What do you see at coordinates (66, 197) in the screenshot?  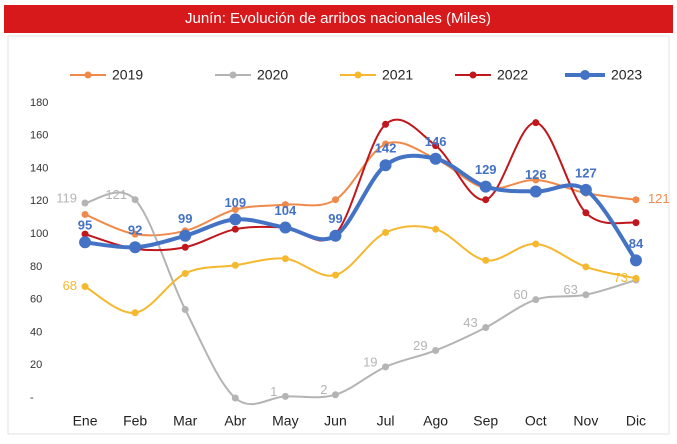 I see `data-label: 119` at bounding box center [66, 197].